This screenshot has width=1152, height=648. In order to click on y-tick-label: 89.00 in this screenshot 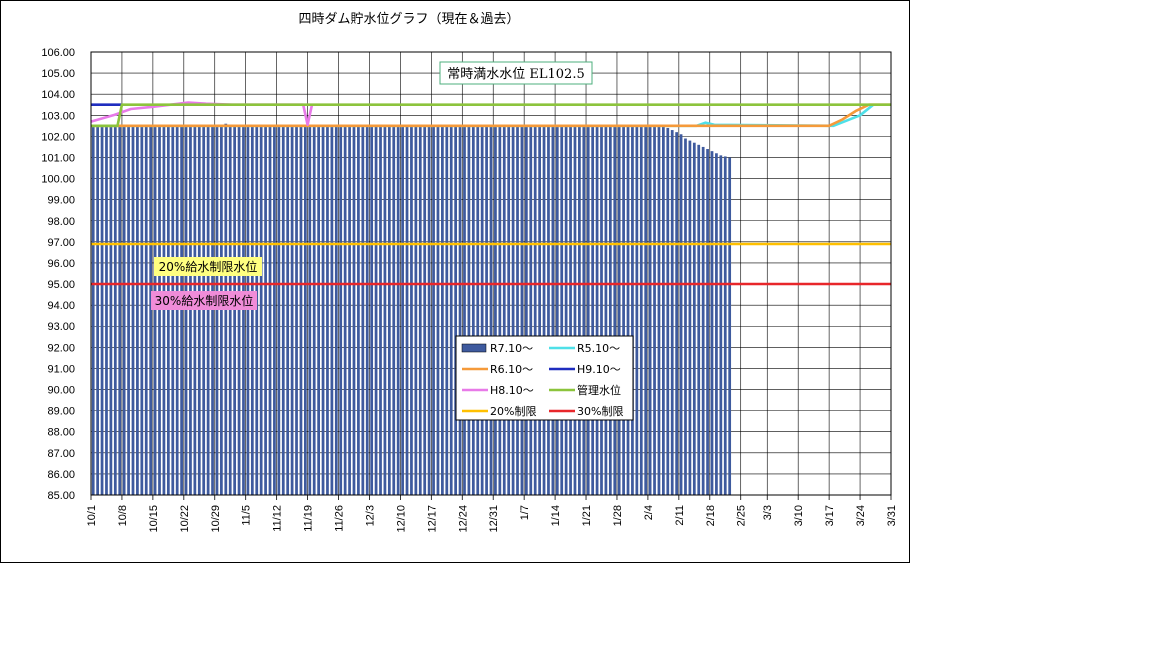, I will do `click(61, 412)`.